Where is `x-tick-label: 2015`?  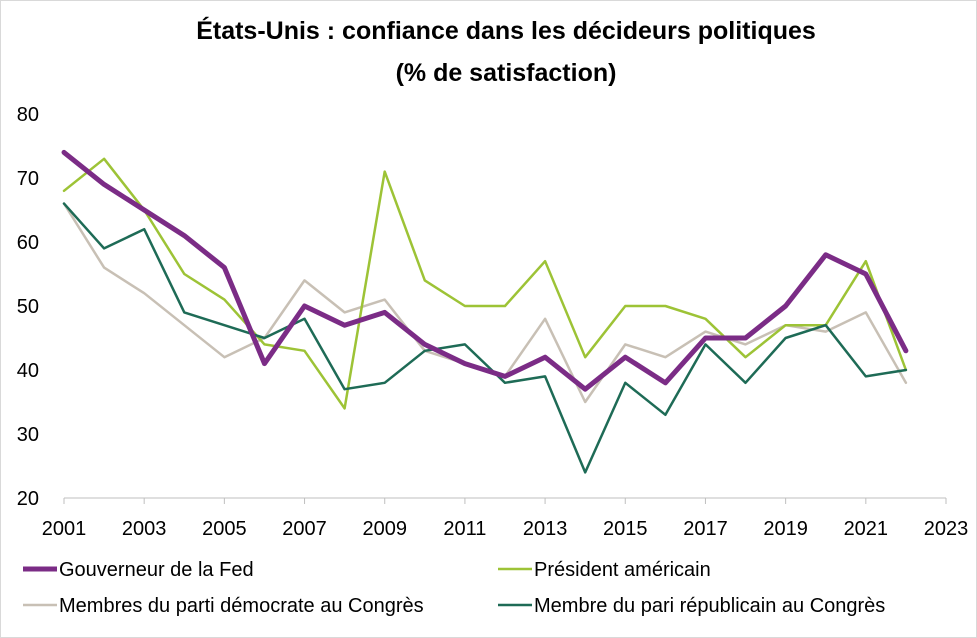 x-tick-label: 2015 is located at coordinates (625, 529).